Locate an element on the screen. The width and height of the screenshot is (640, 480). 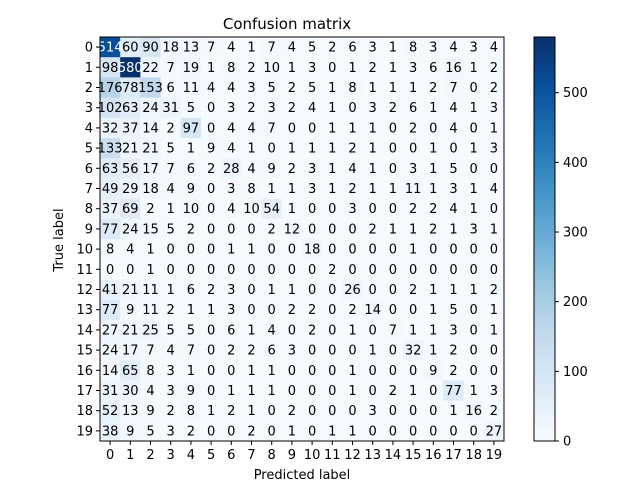
cell-value-label: 18 is located at coordinates (312, 250).